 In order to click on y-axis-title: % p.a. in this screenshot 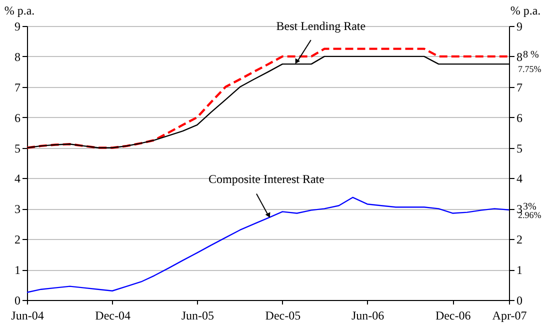, I will do `click(19, 11)`.